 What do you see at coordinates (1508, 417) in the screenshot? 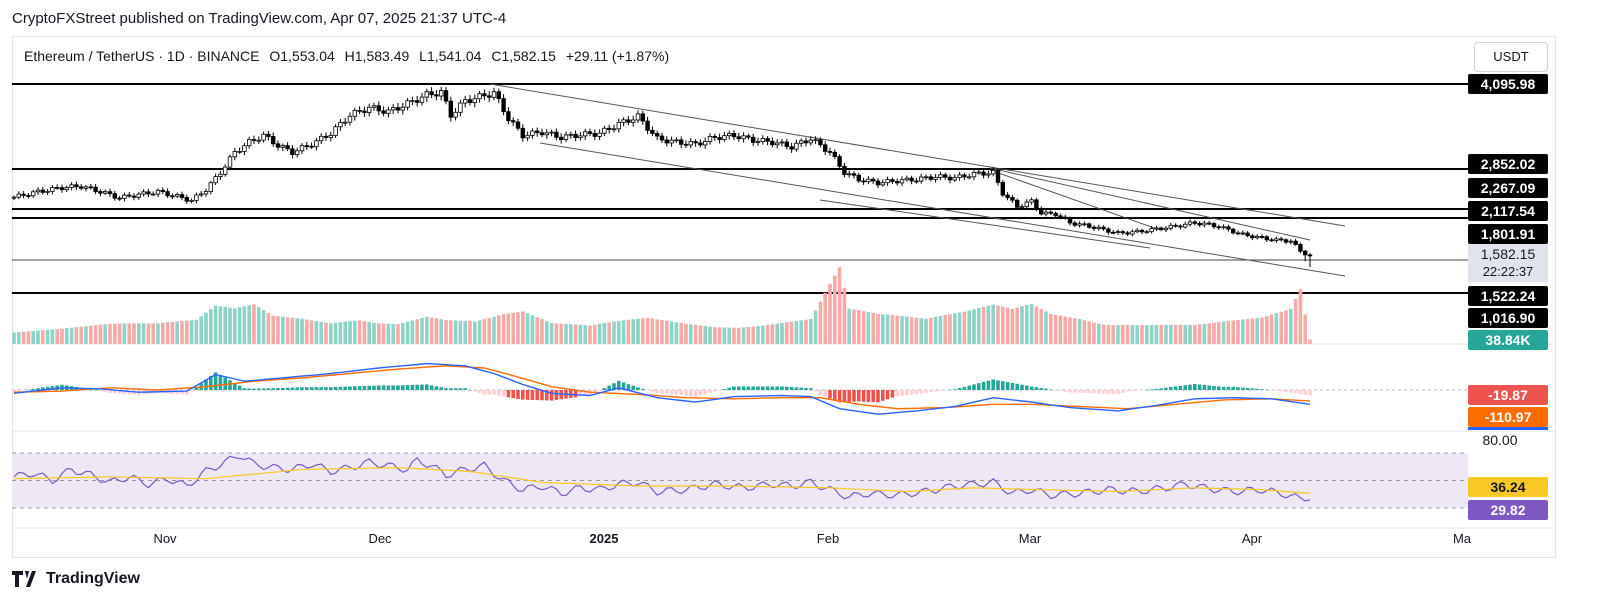
I see `macd-value-label: -110.97` at bounding box center [1508, 417].